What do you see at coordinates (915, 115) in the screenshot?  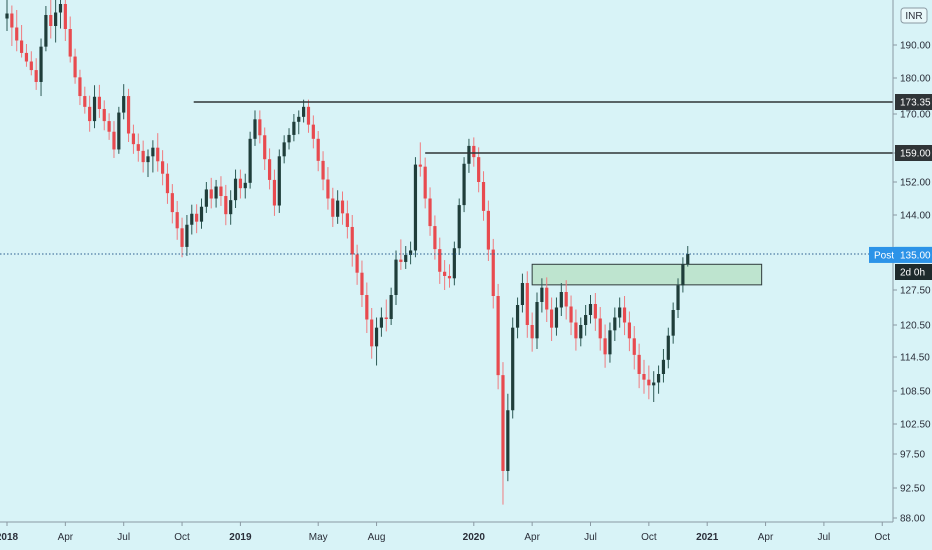 I see `y-tick-label: 170.00` at bounding box center [915, 115].